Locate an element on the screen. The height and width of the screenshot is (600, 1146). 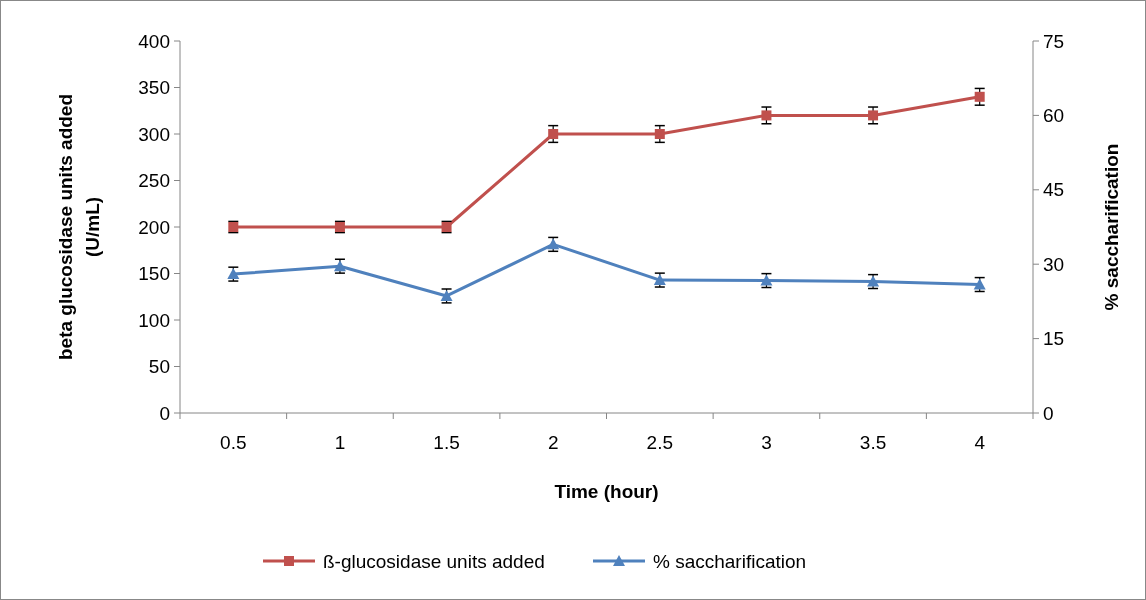
legend-label: ß-glucosidase units added is located at coordinates (434, 561).